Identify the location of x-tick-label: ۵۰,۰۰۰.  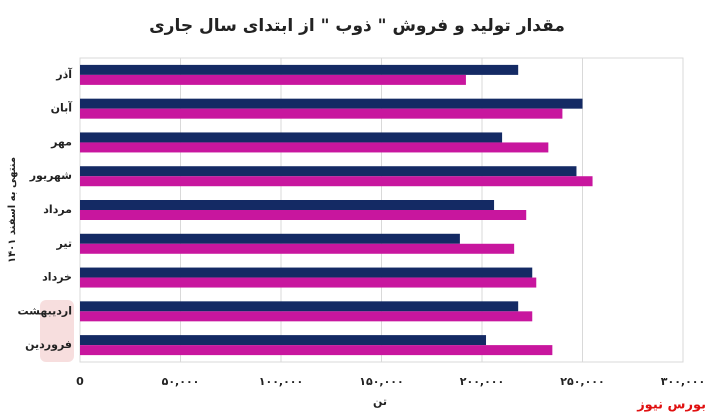
(181, 381).